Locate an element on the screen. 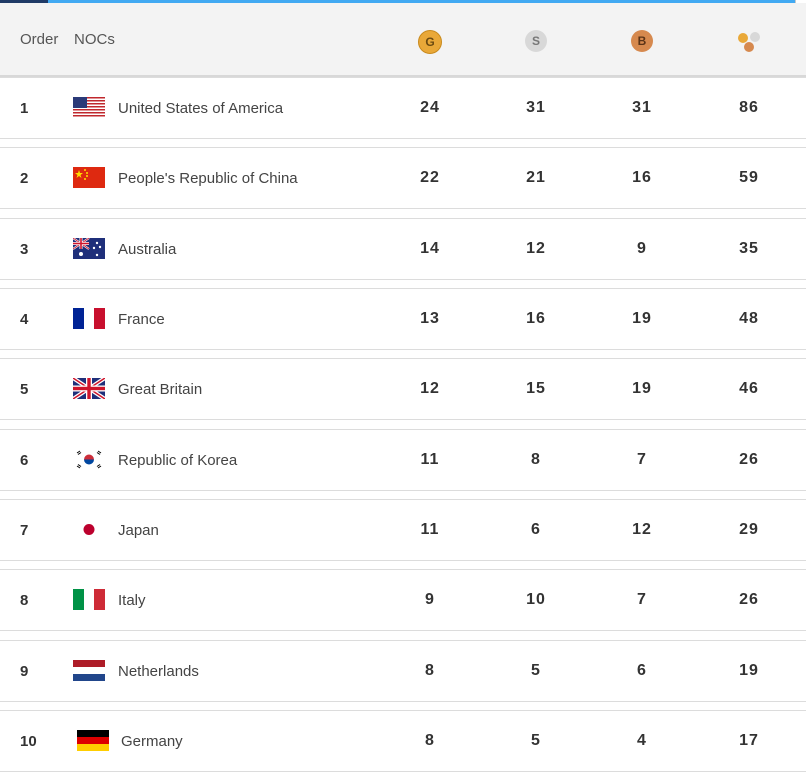 The image size is (806, 772). country-name: Germany is located at coordinates (152, 741).